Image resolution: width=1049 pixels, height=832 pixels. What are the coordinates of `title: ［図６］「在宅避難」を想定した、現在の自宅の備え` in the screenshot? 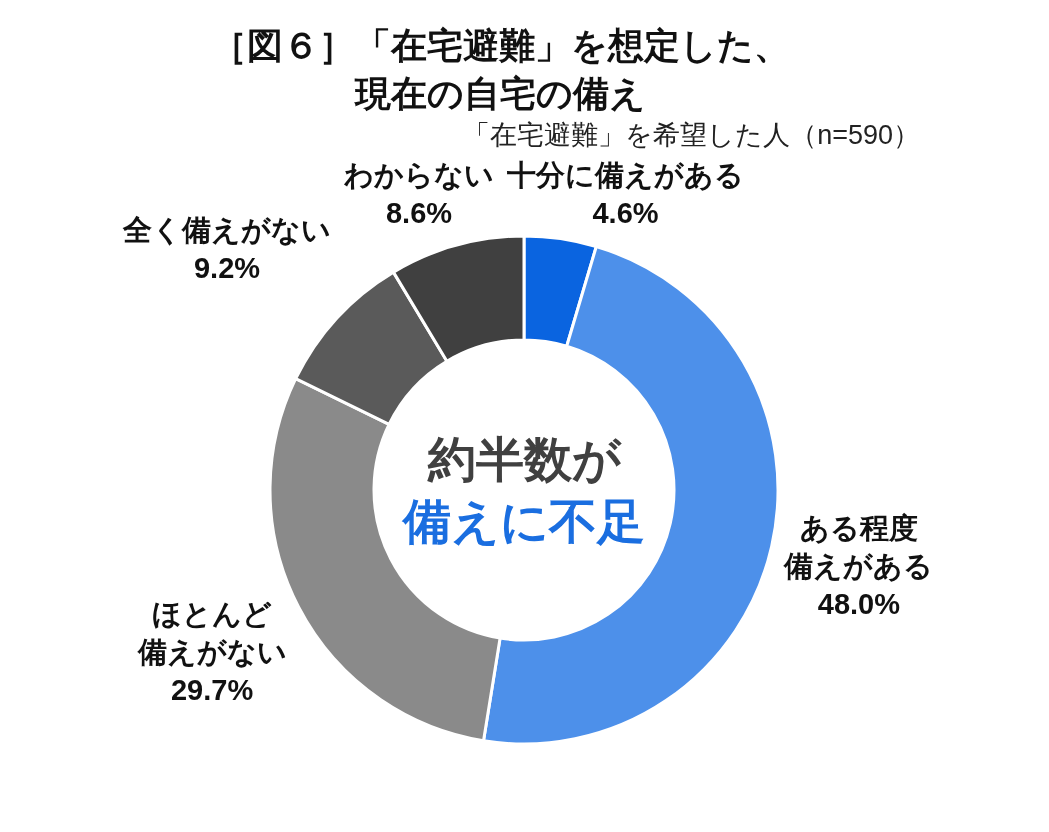 It's located at (500, 69).